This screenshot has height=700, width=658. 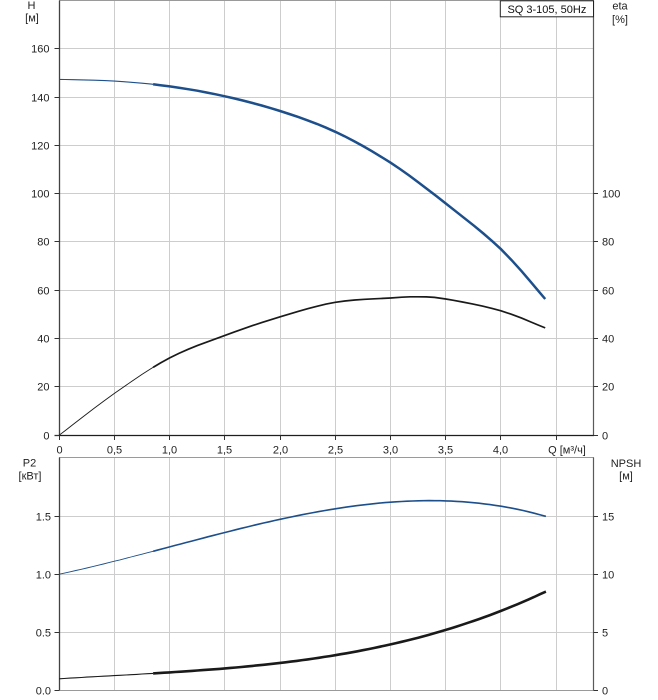 What do you see at coordinates (567, 451) in the screenshot?
I see `svg-text: Q [м³/ч]` at bounding box center [567, 451].